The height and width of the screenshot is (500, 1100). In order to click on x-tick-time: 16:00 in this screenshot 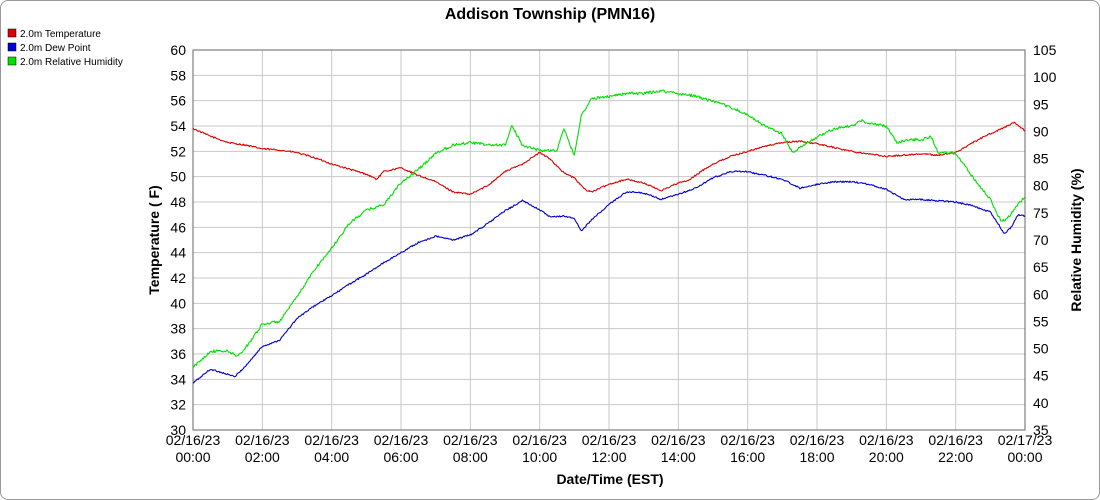, I will do `click(747, 457)`.